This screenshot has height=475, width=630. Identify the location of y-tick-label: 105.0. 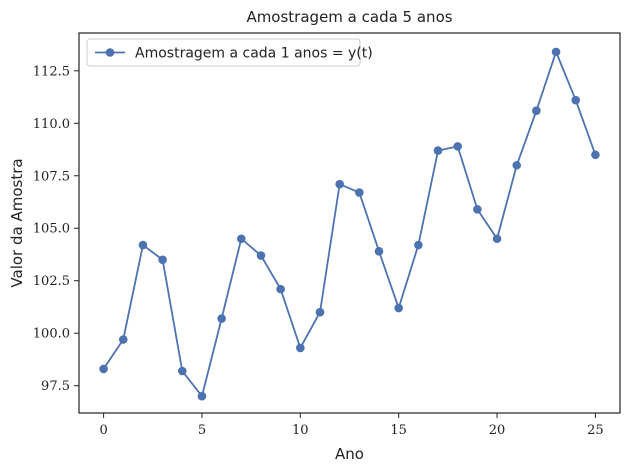
(51, 229).